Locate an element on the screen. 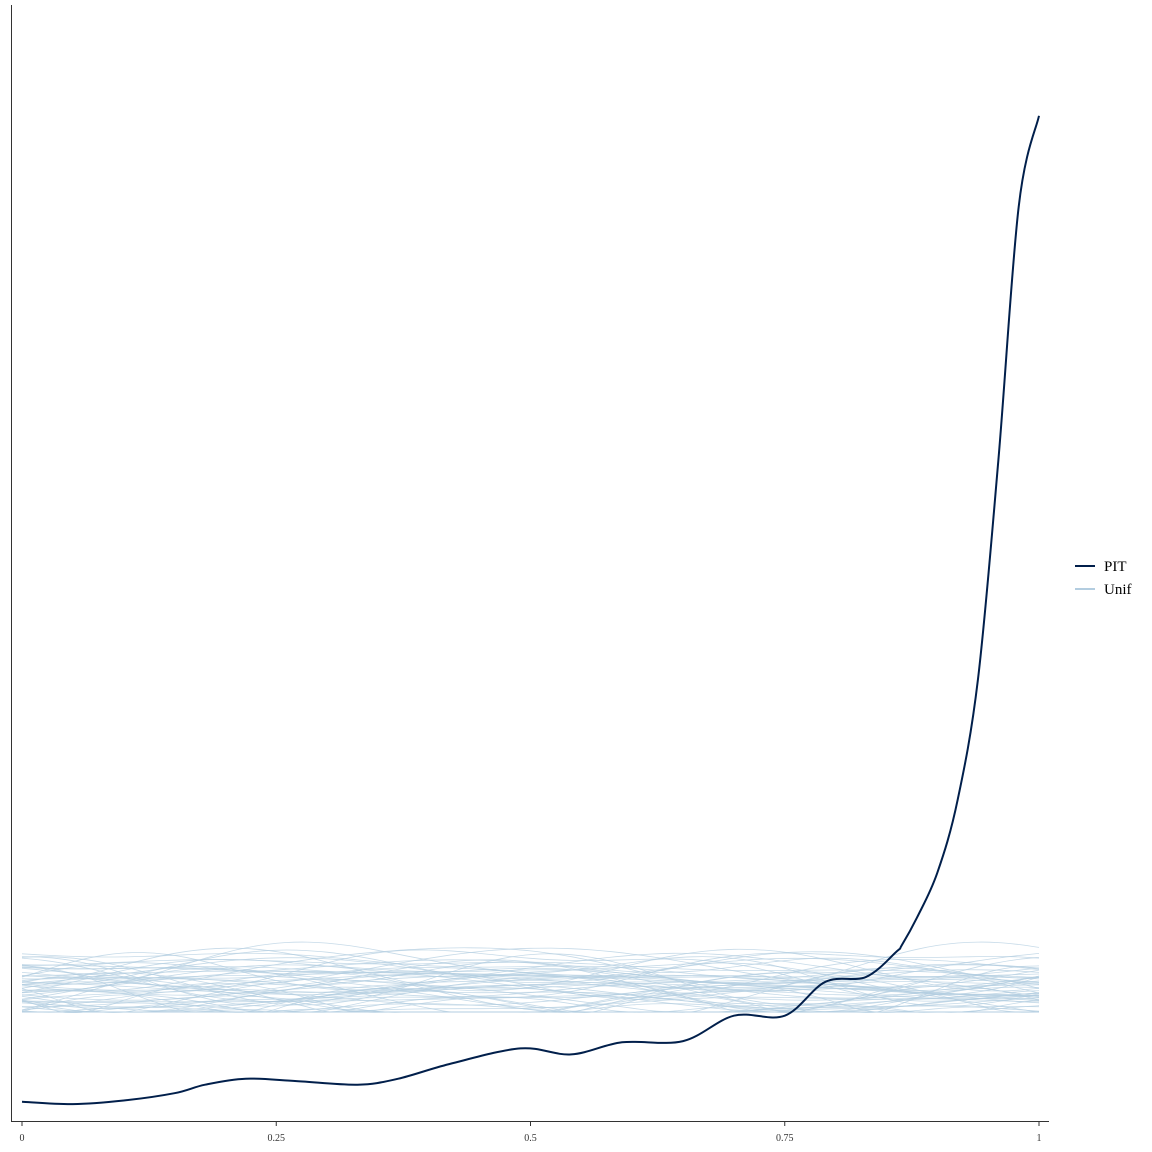  unif-series is located at coordinates (530, 977).